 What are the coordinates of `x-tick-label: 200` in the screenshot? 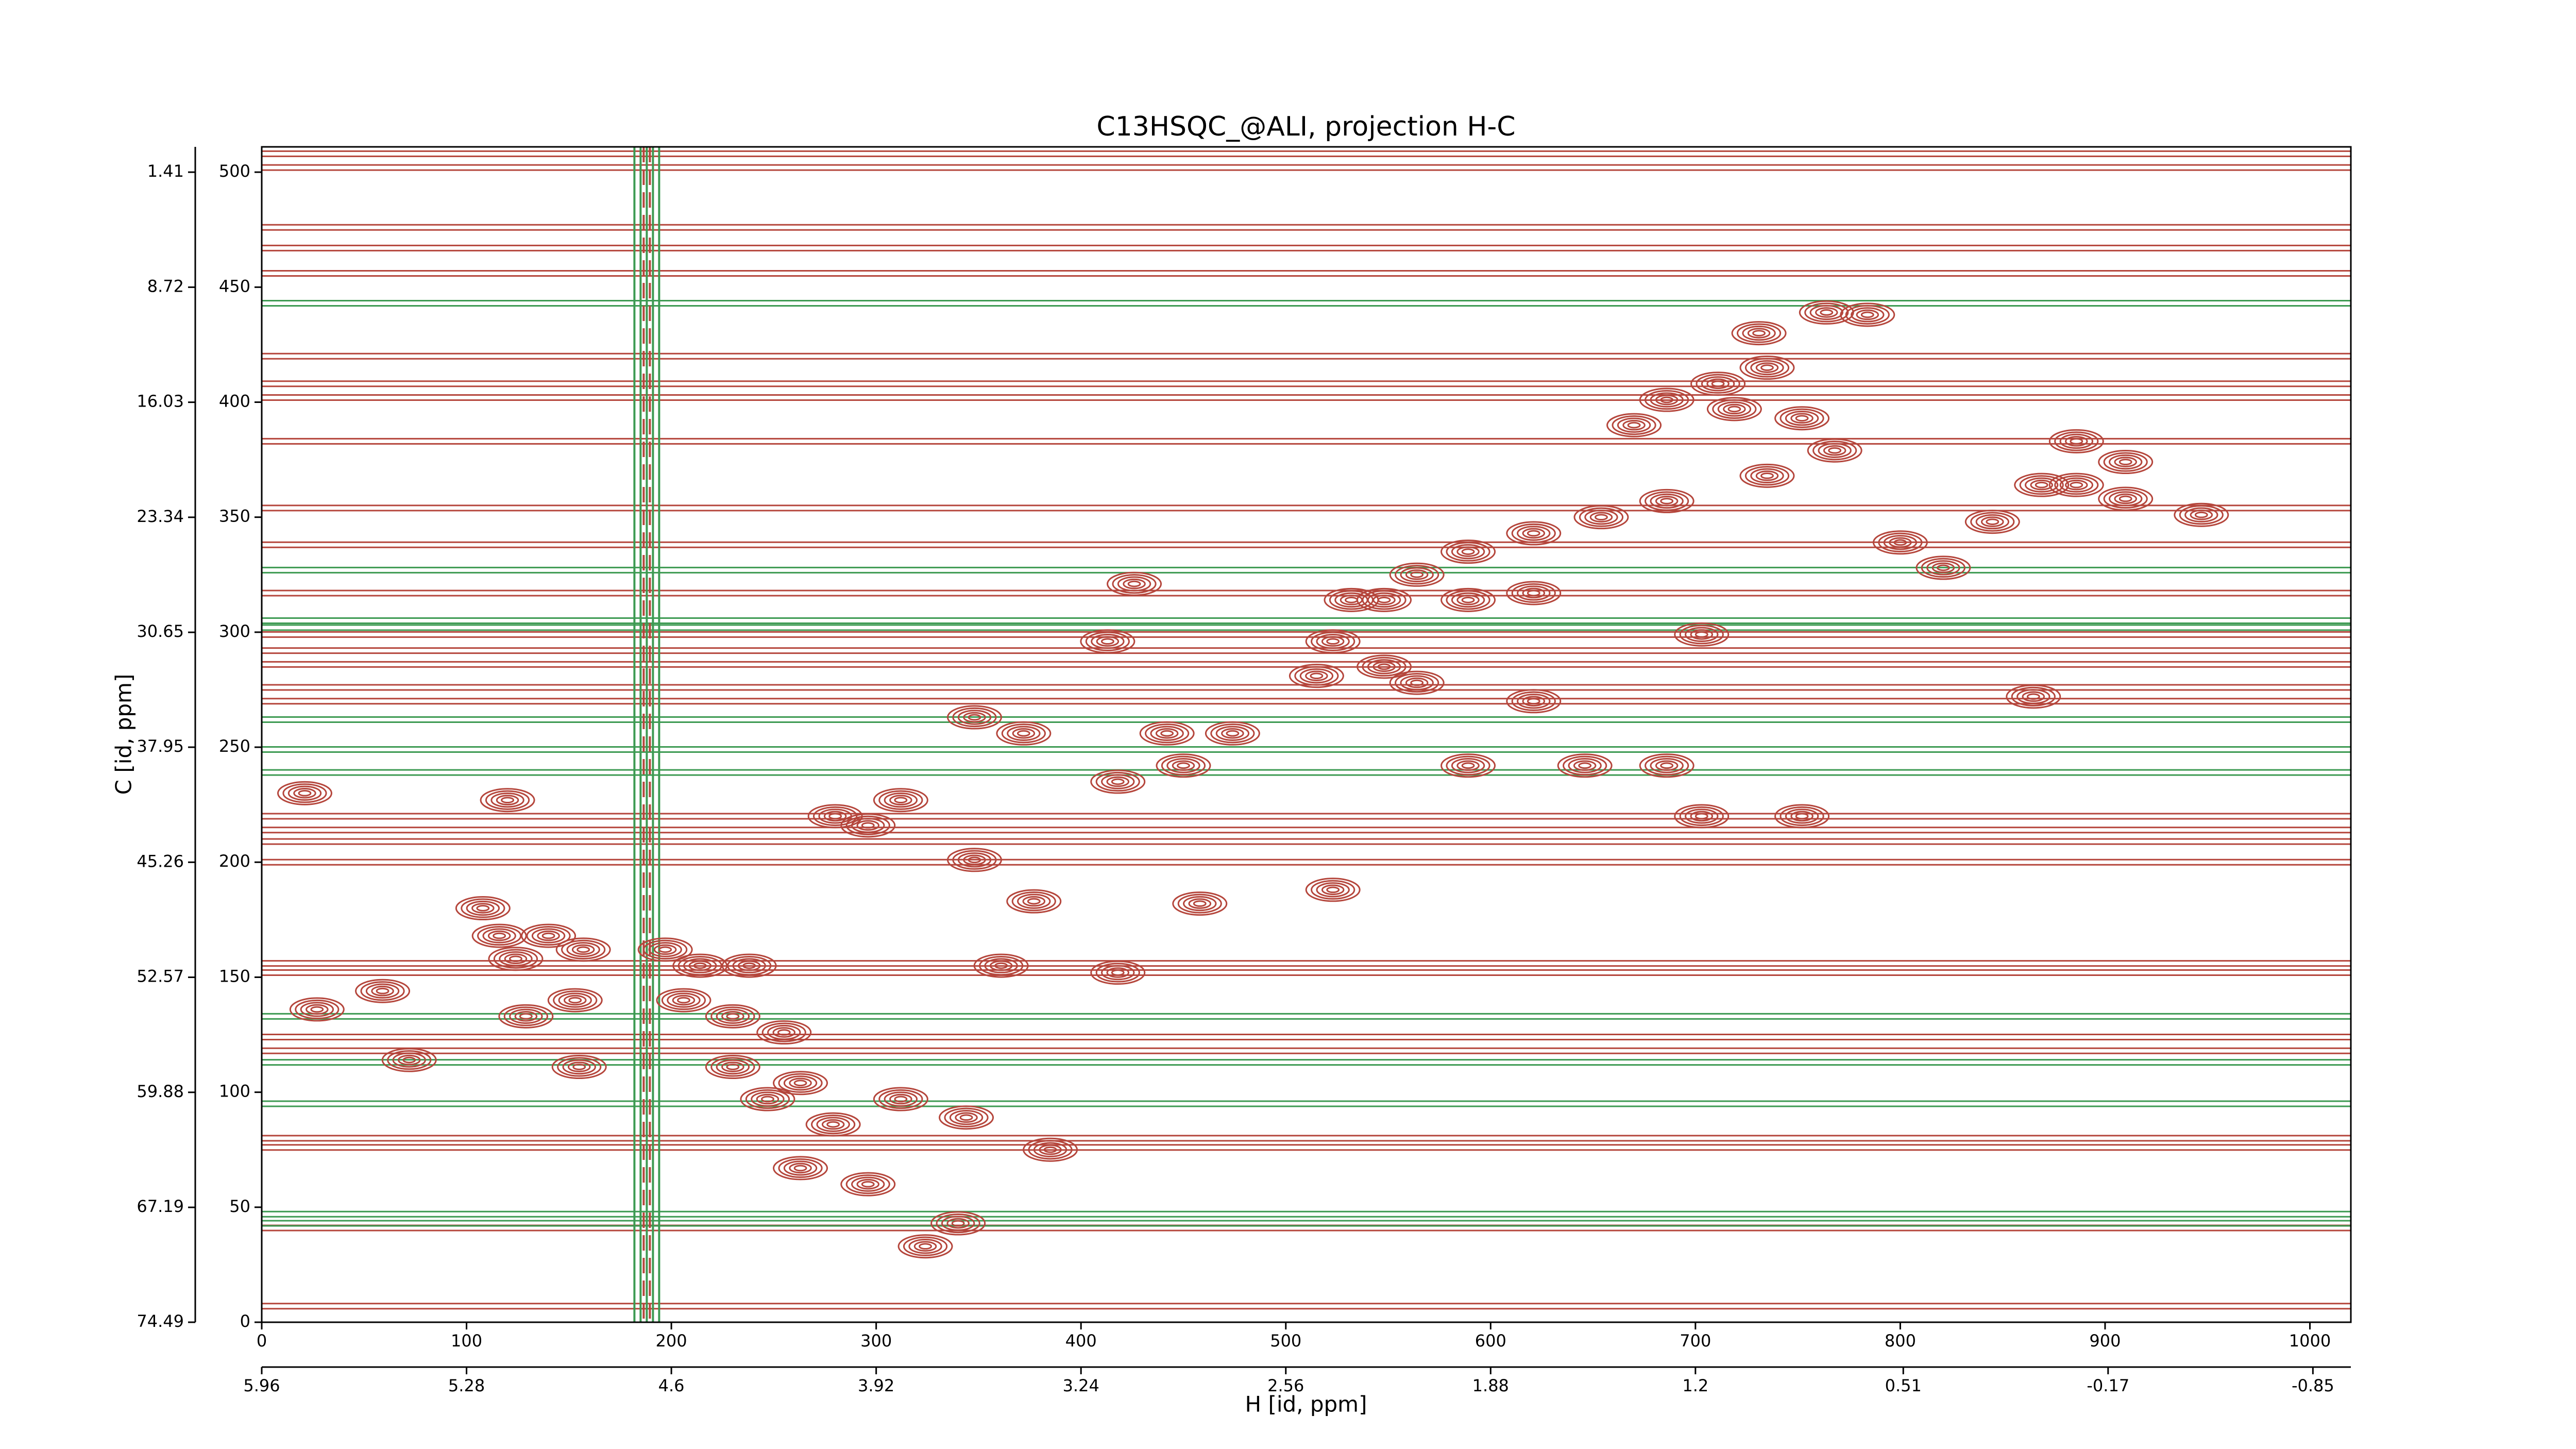 It's located at (671, 1341).